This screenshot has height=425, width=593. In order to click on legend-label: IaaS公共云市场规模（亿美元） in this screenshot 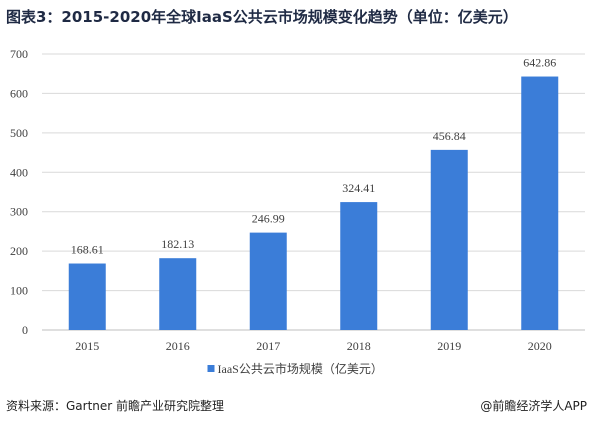, I will do `click(300, 368)`.